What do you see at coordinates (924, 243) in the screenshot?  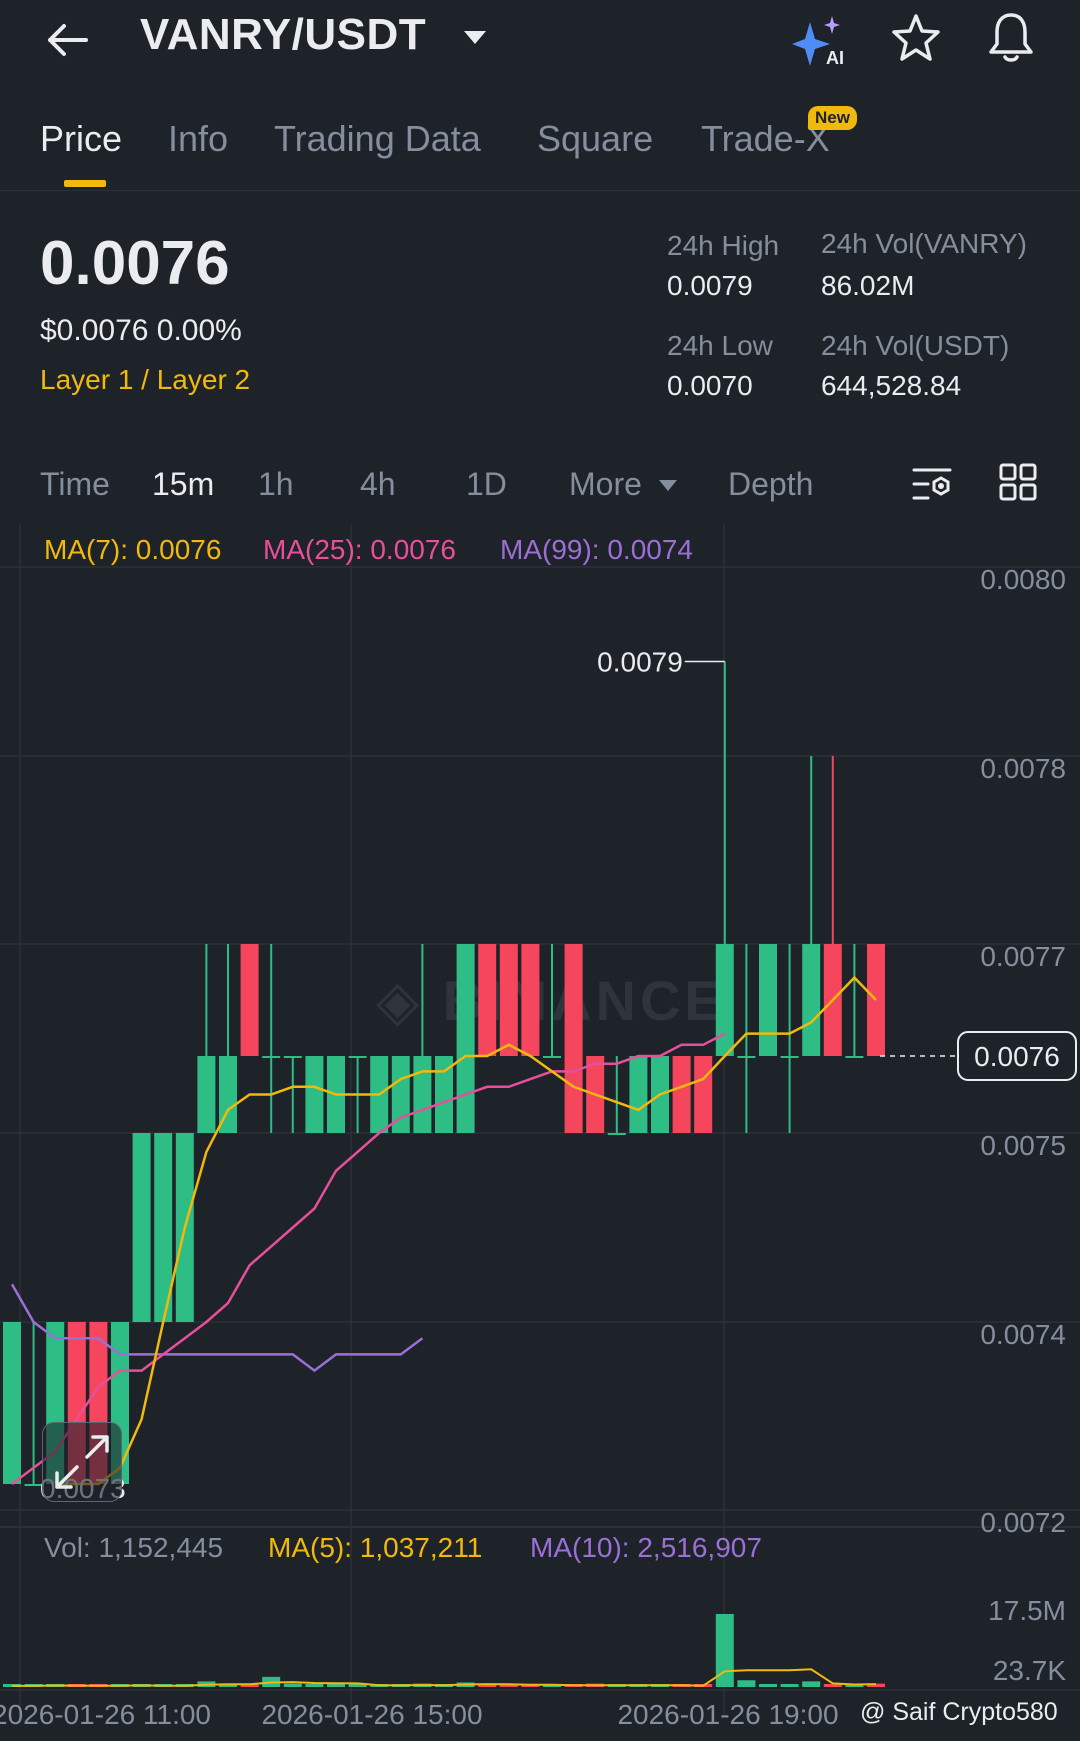 I see `vol-base-label: 24h Vol(VANRY)` at bounding box center [924, 243].